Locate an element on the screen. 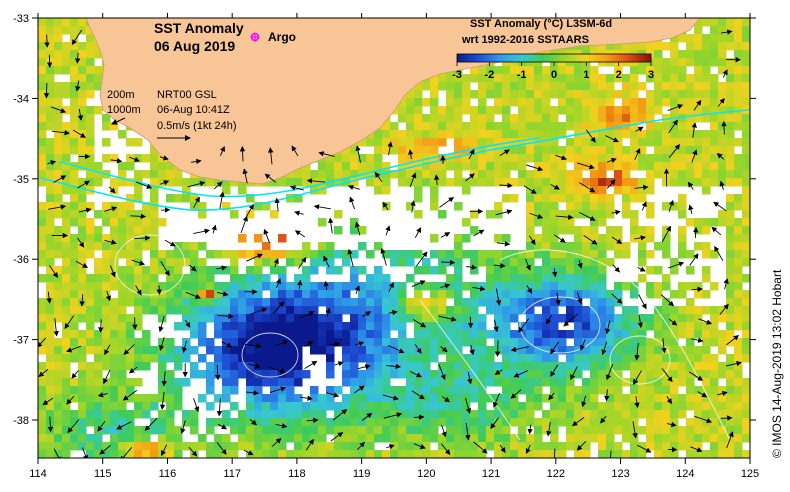 The image size is (790, 492). colorbar-ticks: -3 -2 -1 0 1 2 3 is located at coordinates (553, 71).